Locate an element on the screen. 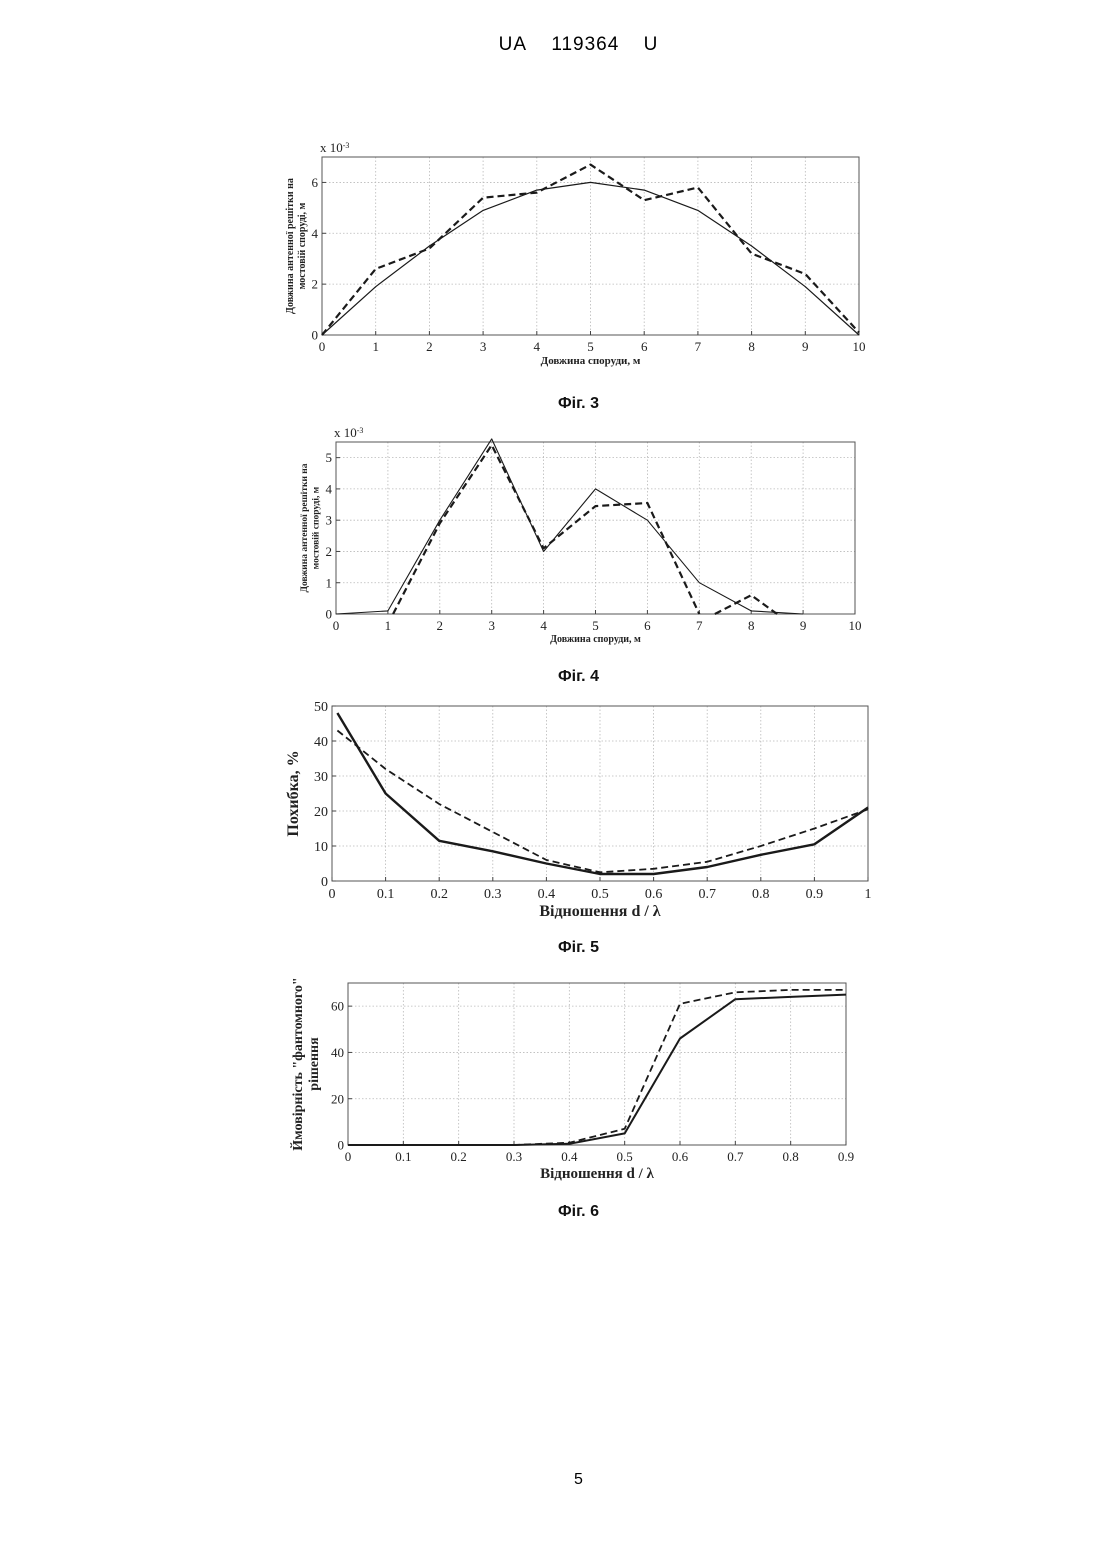 The width and height of the screenshot is (1101, 1557). y-tick-label: 6 is located at coordinates (315, 182).